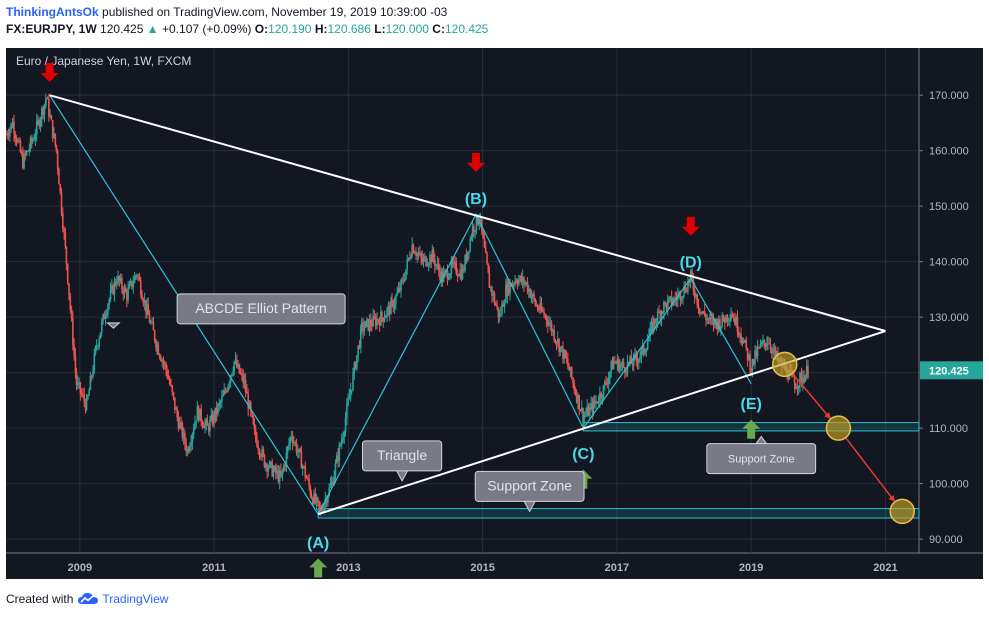 This screenshot has width=989, height=618. What do you see at coordinates (49, 72) in the screenshot?
I see `red-down-arrow-icon` at bounding box center [49, 72].